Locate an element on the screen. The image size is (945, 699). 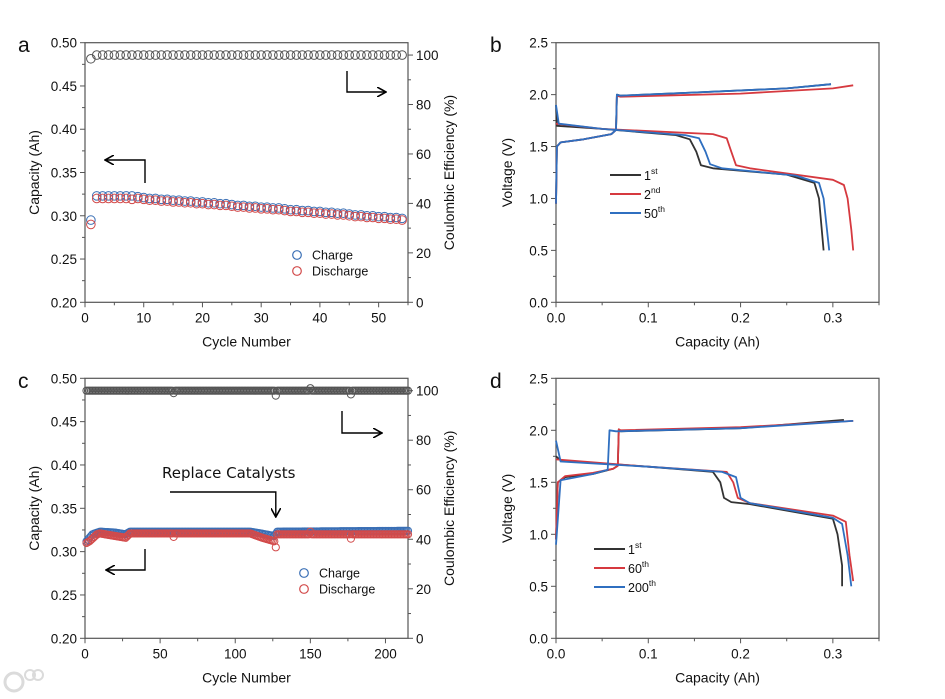
y-tick-label: 1.5 is located at coordinates (538, 482).